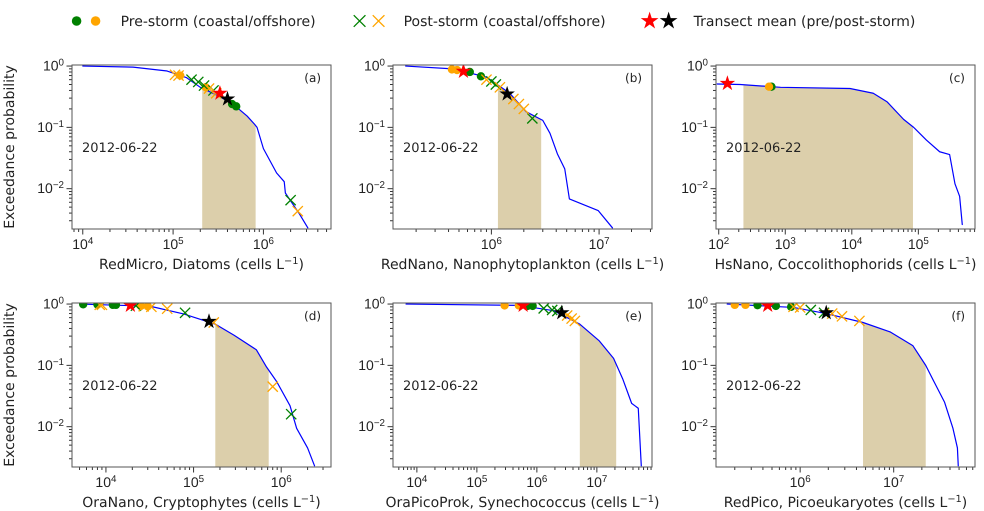 This screenshot has width=984, height=511. I want to click on x-tick-label: 10$^{2}$, so click(719, 243).